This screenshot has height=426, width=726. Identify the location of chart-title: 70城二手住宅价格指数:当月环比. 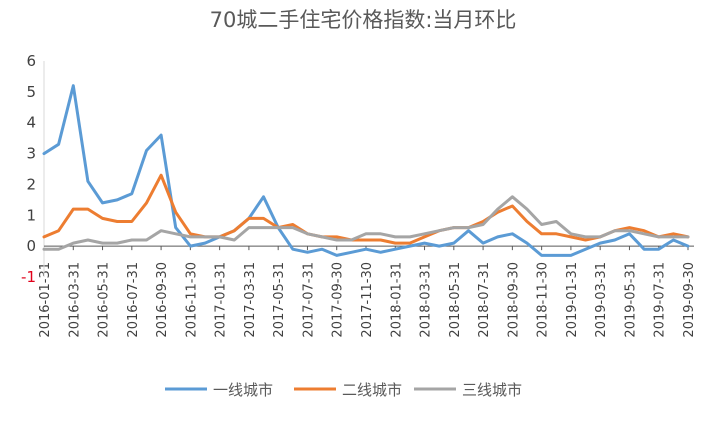
(363, 20).